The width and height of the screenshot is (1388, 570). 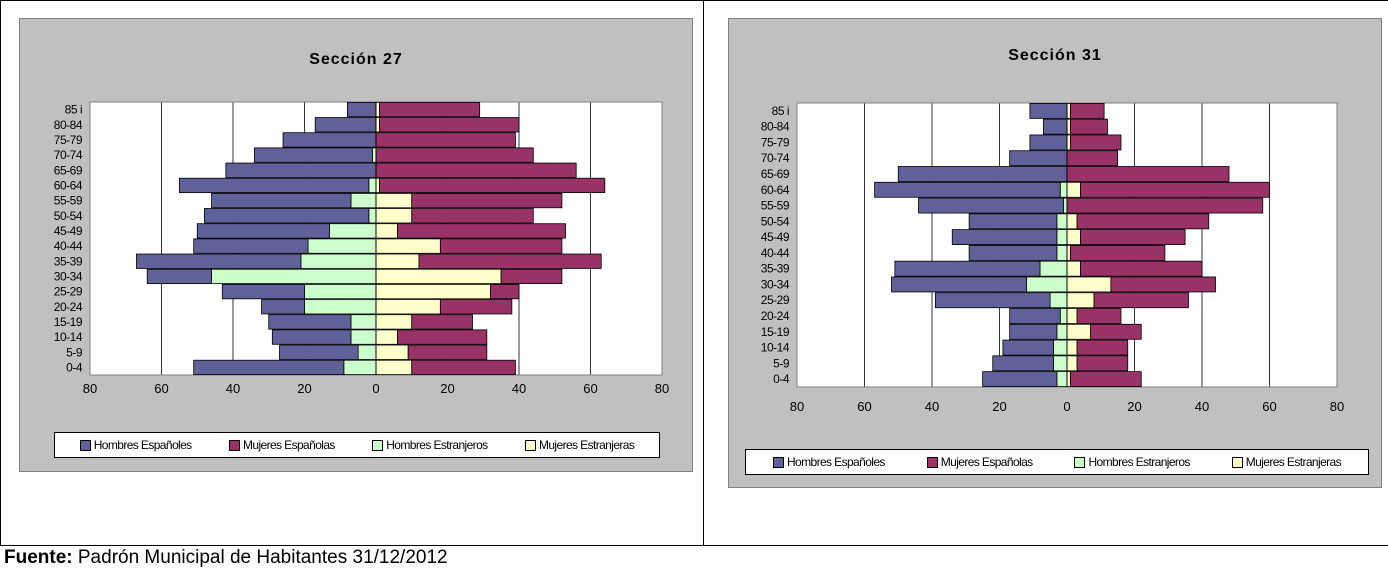 What do you see at coordinates (304, 388) in the screenshot?
I see `x-tick-label: 20` at bounding box center [304, 388].